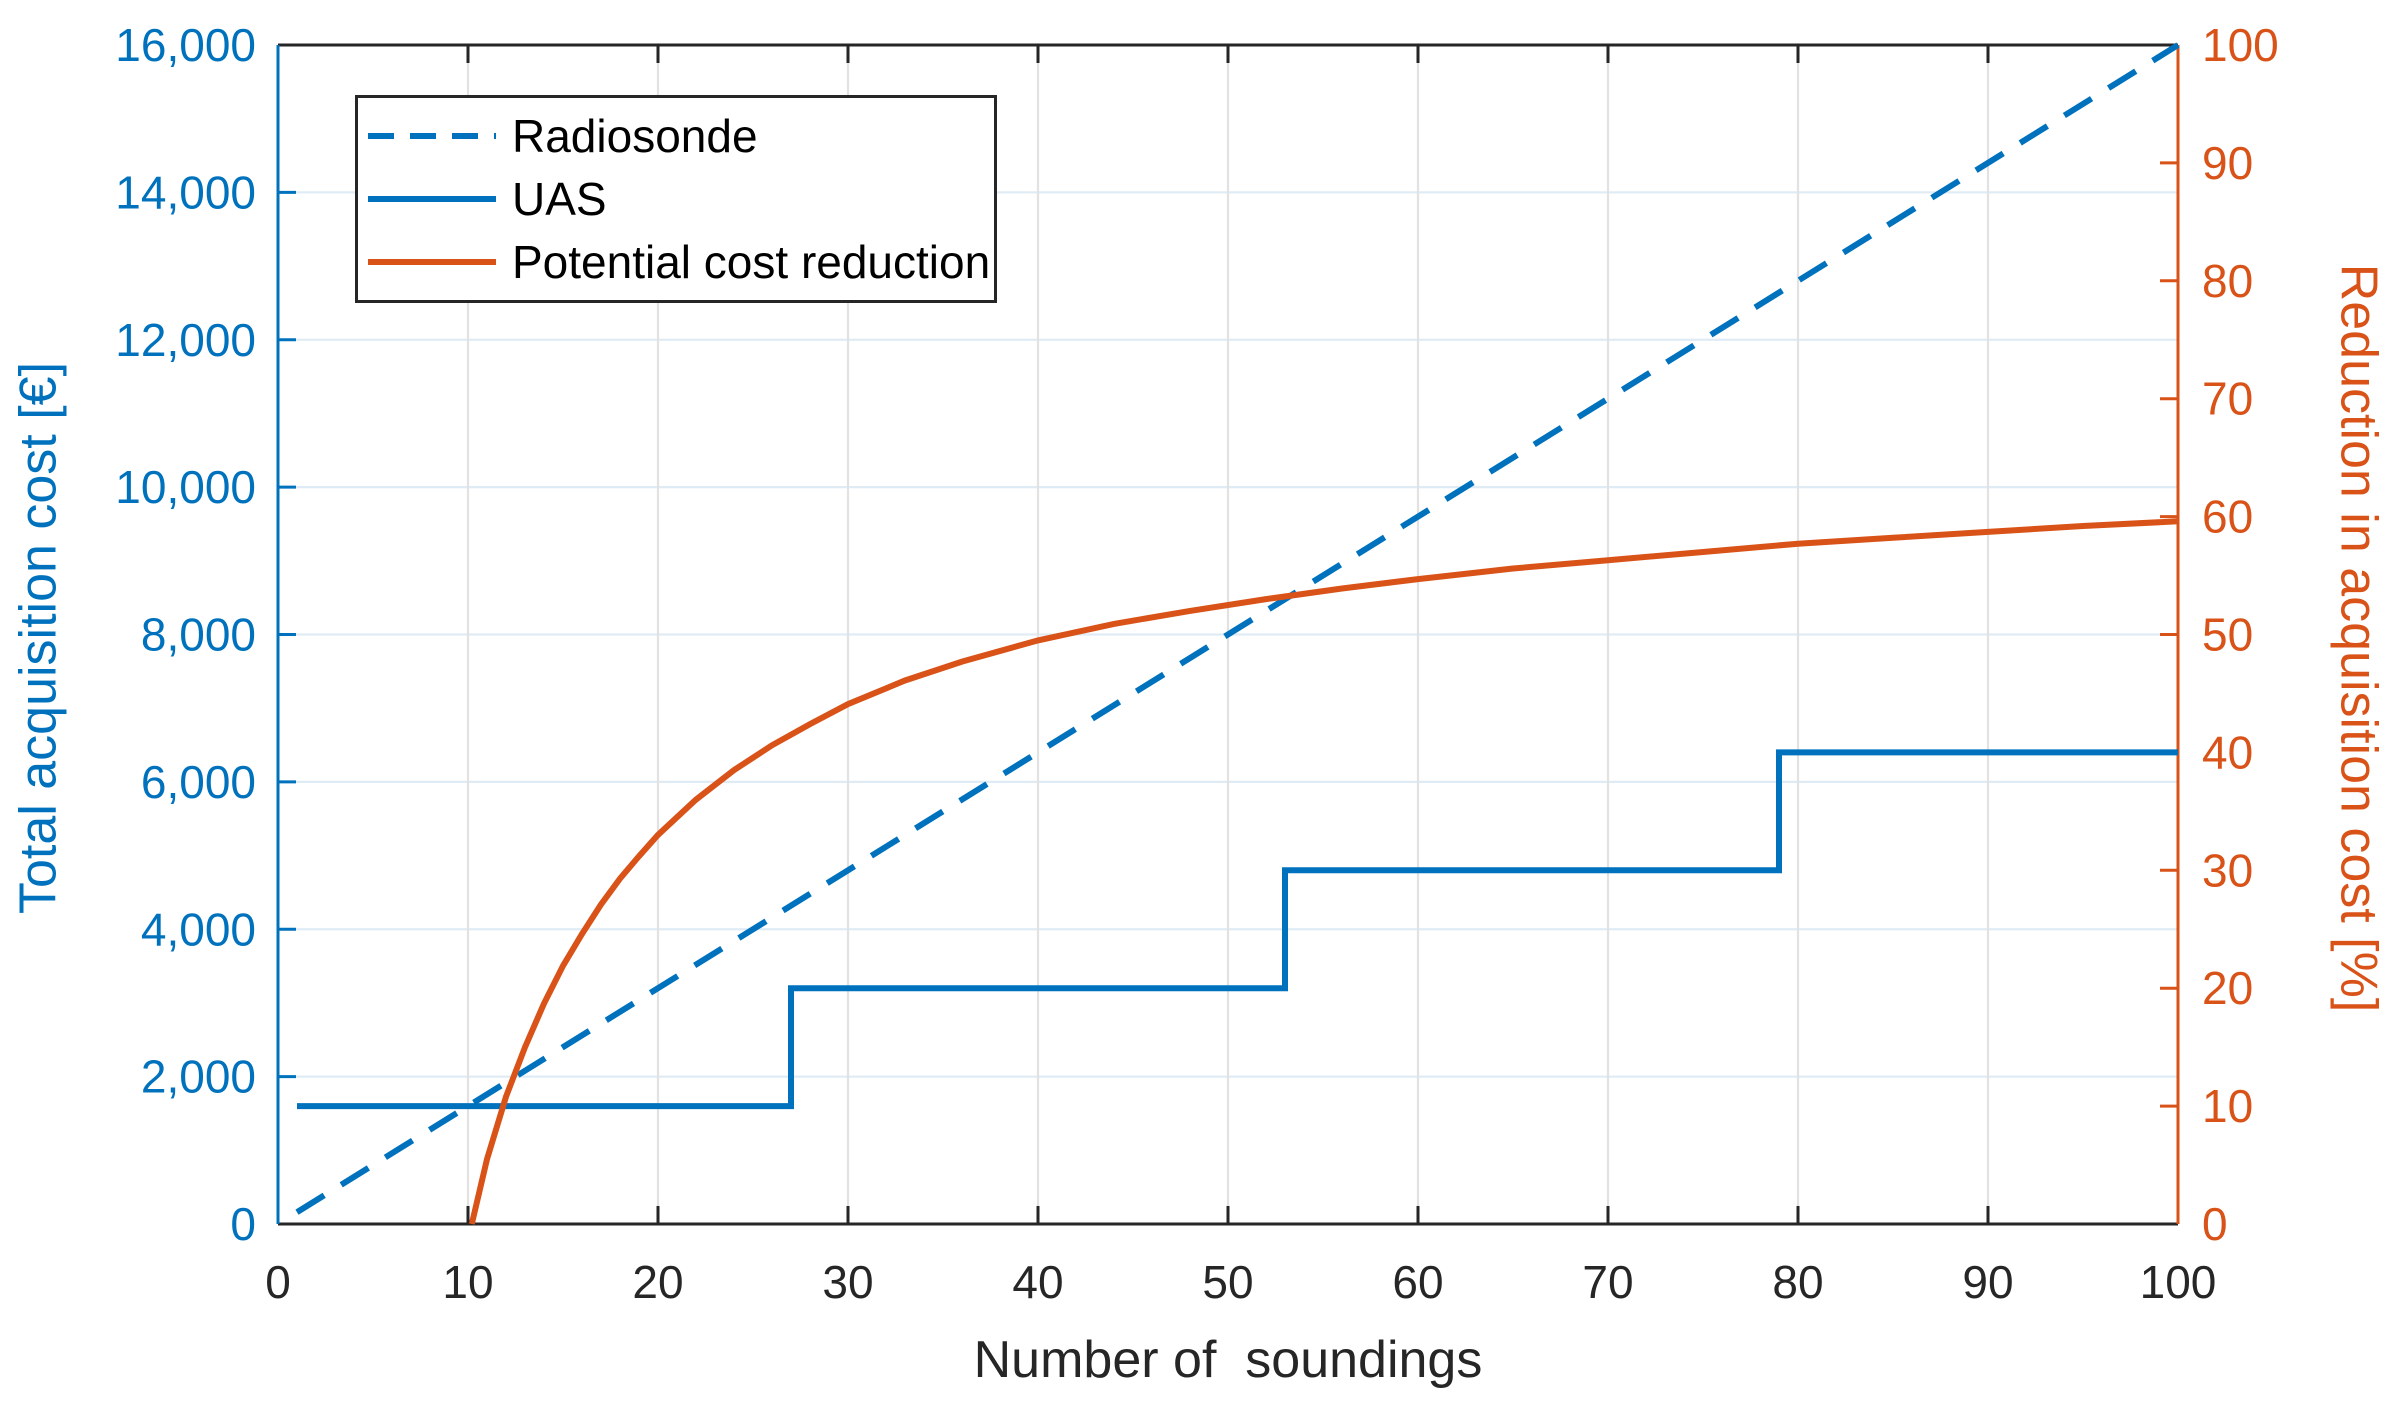  What do you see at coordinates (2227, 870) in the screenshot?
I see `y-right-tick-label: 30` at bounding box center [2227, 870].